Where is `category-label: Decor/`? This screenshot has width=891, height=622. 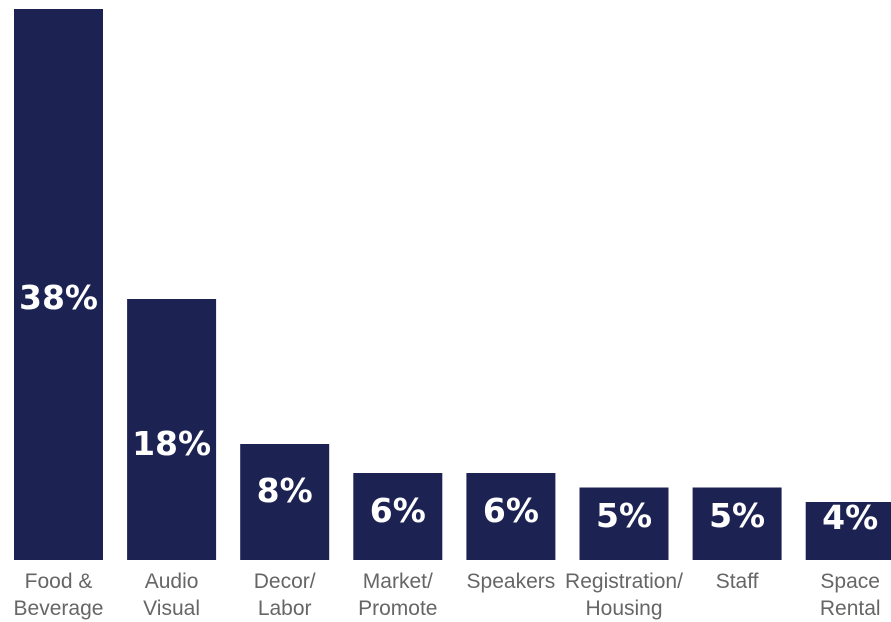 category-label: Decor/ is located at coordinates (285, 581).